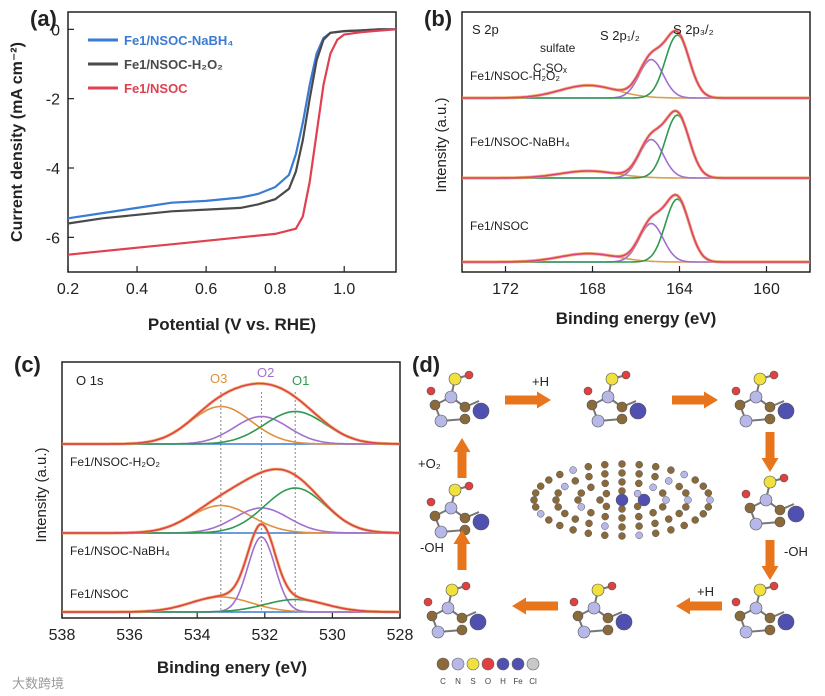 The width and height of the screenshot is (825, 696). I want to click on panel-c-label: (c), so click(27, 364).